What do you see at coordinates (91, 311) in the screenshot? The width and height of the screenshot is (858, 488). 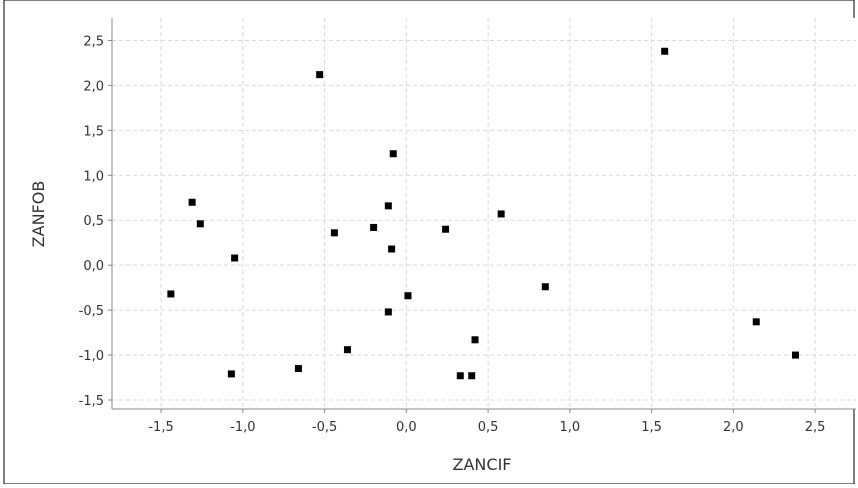 I see `y-tick-label: -0,5` at bounding box center [91, 311].